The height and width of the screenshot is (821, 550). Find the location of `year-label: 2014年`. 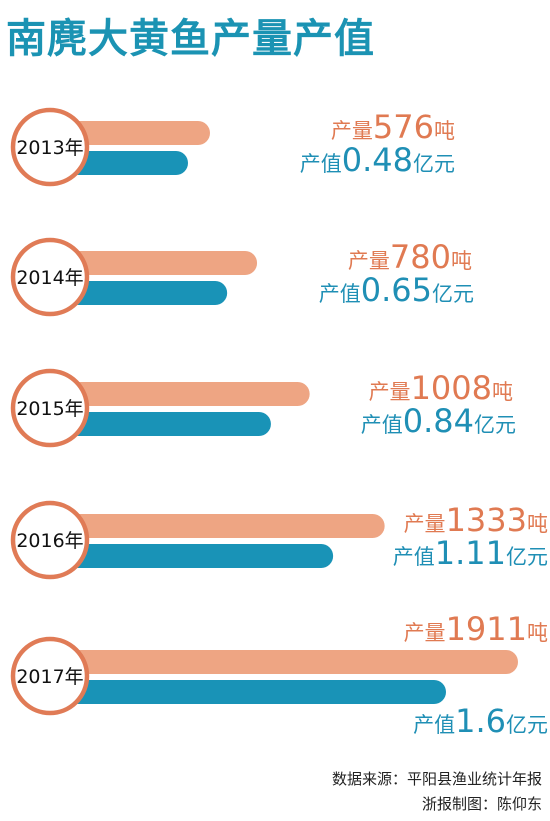

year-label: 2014年 is located at coordinates (49, 278).